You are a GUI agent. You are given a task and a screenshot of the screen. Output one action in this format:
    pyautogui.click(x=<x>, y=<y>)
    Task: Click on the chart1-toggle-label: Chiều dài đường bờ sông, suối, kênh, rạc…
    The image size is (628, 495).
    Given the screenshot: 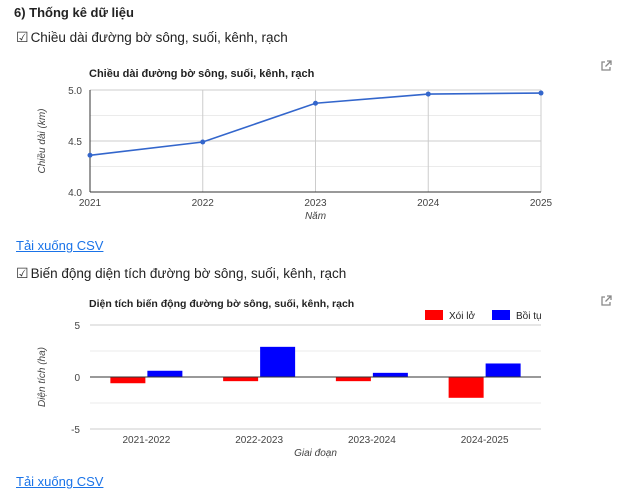 What is the action you would take?
    pyautogui.click(x=159, y=37)
    